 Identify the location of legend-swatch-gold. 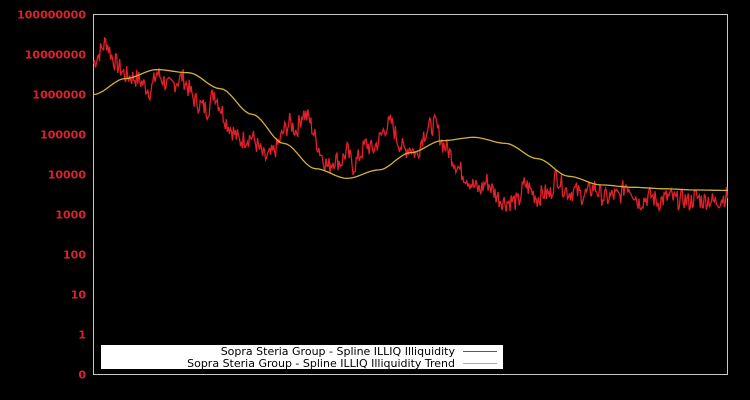
(480, 363).